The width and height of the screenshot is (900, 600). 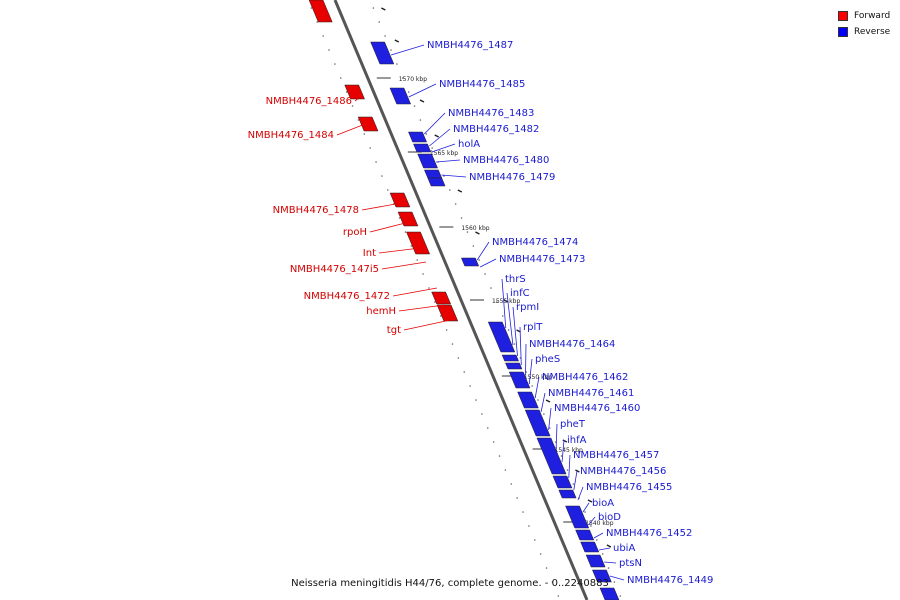 What do you see at coordinates (527, 307) in the screenshot?
I see `reverse-gene-label: rpmI` at bounding box center [527, 307].